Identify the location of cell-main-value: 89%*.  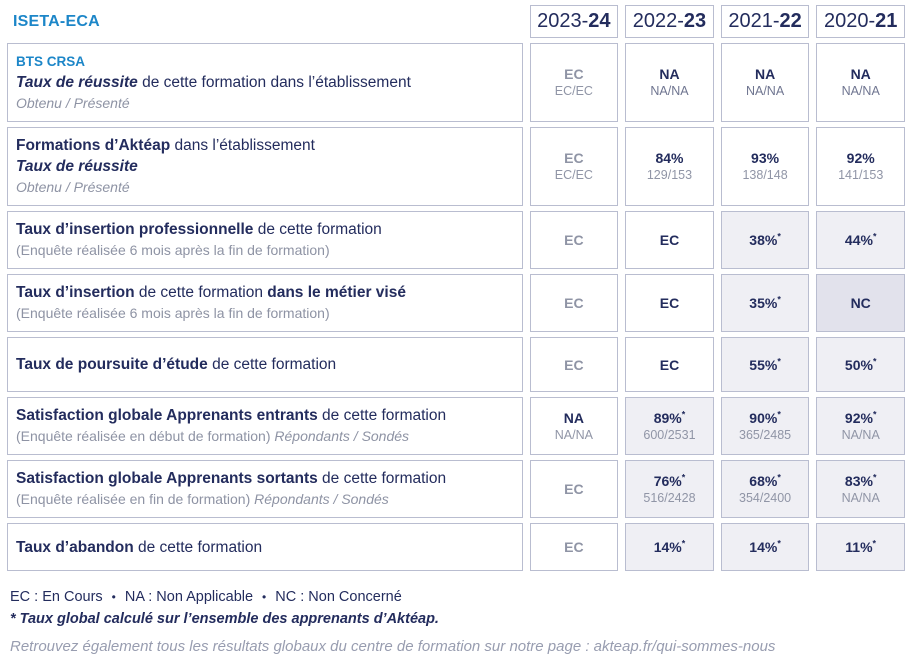
(669, 417).